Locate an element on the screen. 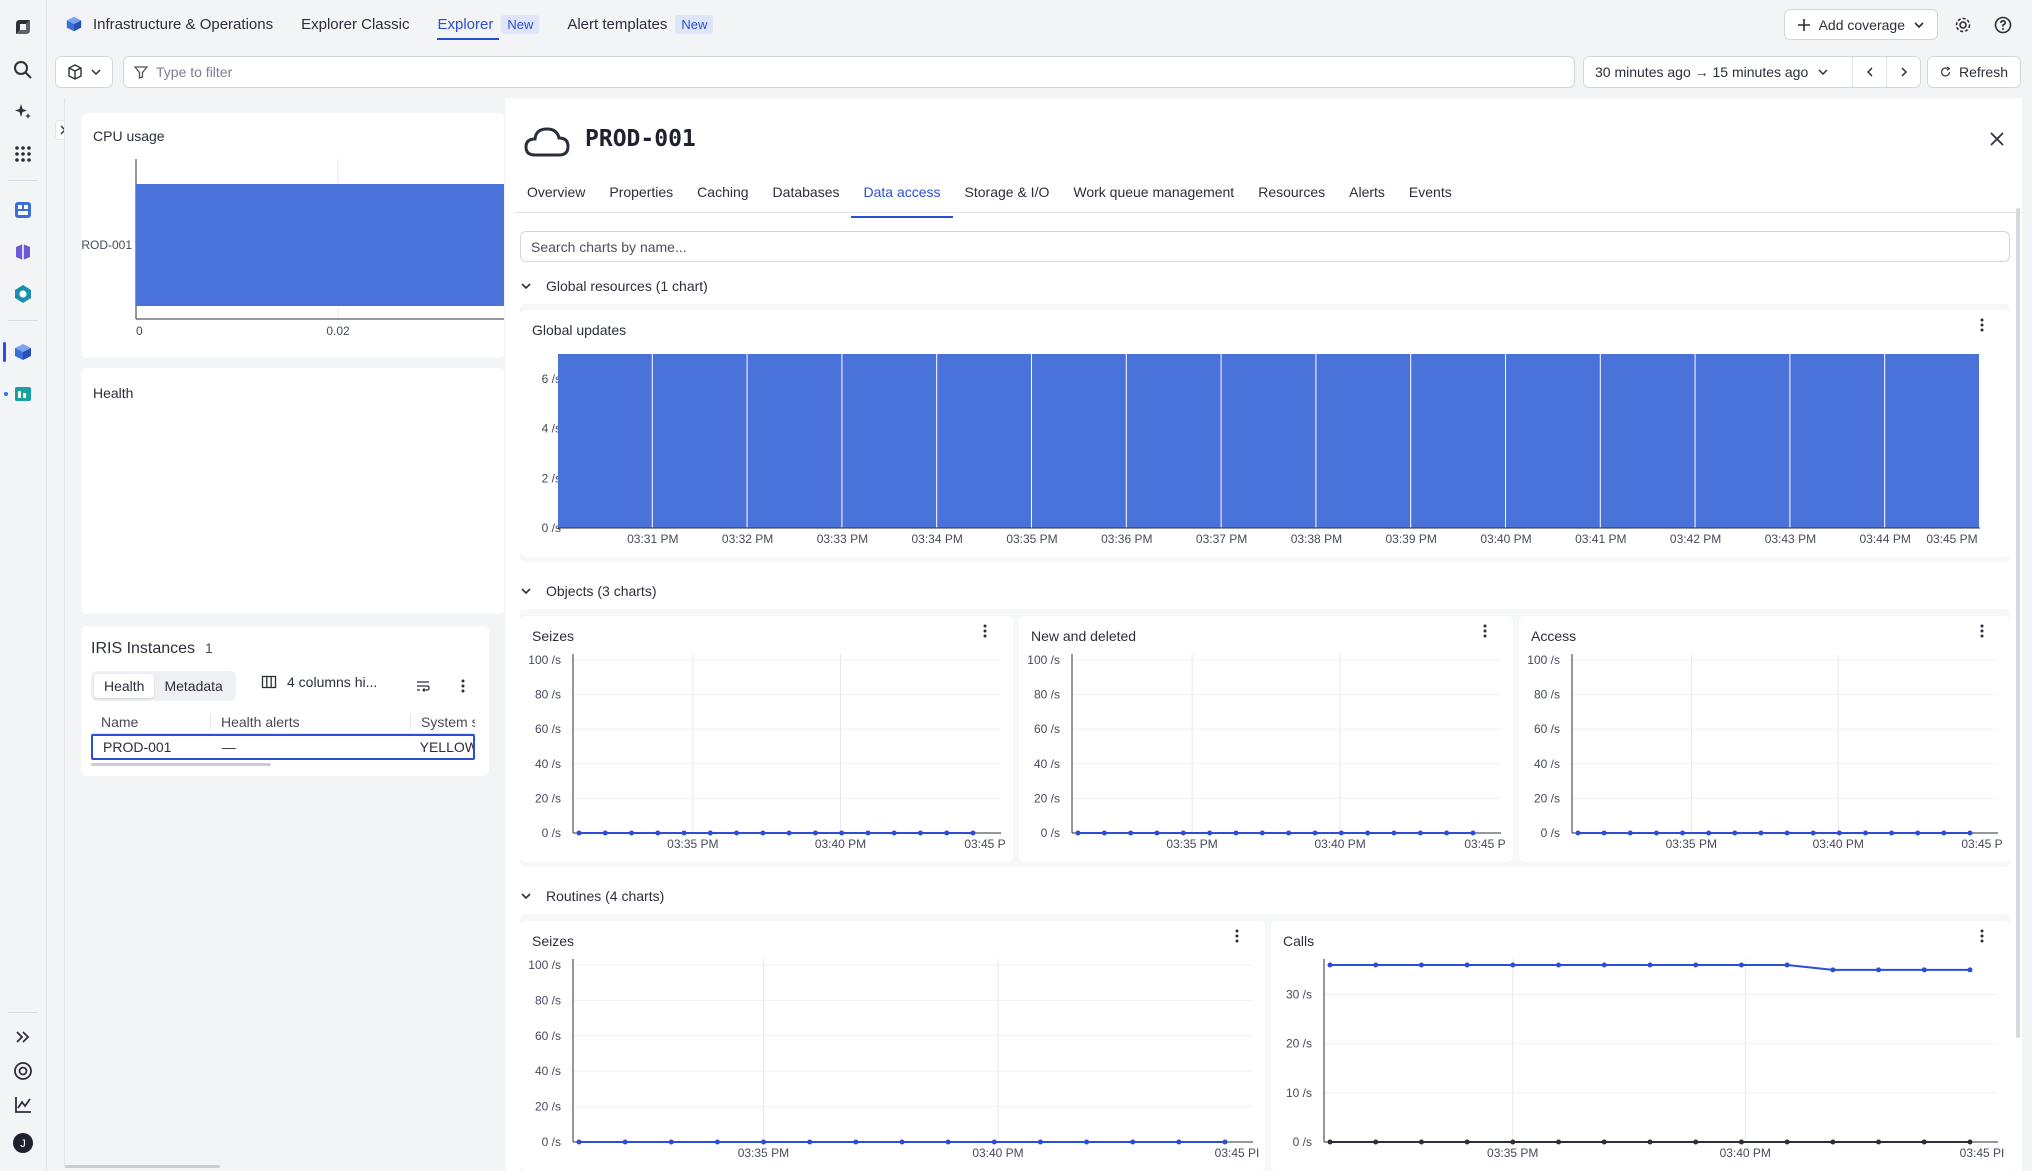 Image resolution: width=2032 pixels, height=1171 pixels. databases-app-icon is located at coordinates (23, 394).